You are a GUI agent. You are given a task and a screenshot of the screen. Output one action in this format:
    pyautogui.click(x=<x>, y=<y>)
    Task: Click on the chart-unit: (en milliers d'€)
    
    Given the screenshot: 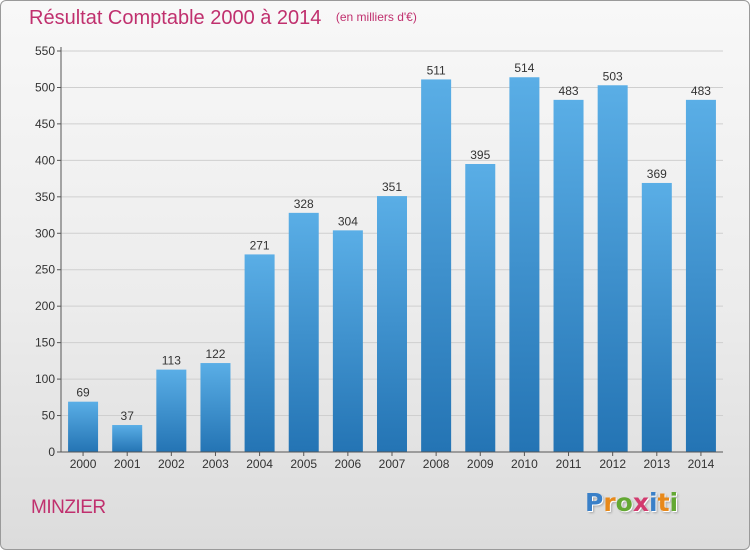 What is the action you would take?
    pyautogui.click(x=376, y=17)
    